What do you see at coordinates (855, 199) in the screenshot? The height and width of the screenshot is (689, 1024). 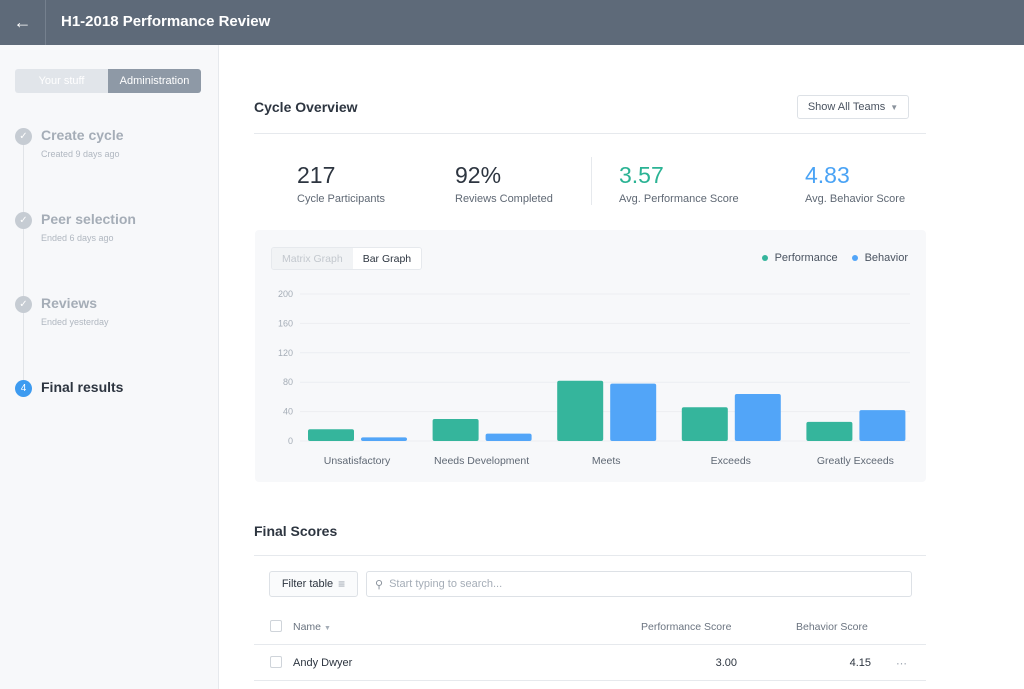 I see `stat-label: Avg. Behavior Score` at bounding box center [855, 199].